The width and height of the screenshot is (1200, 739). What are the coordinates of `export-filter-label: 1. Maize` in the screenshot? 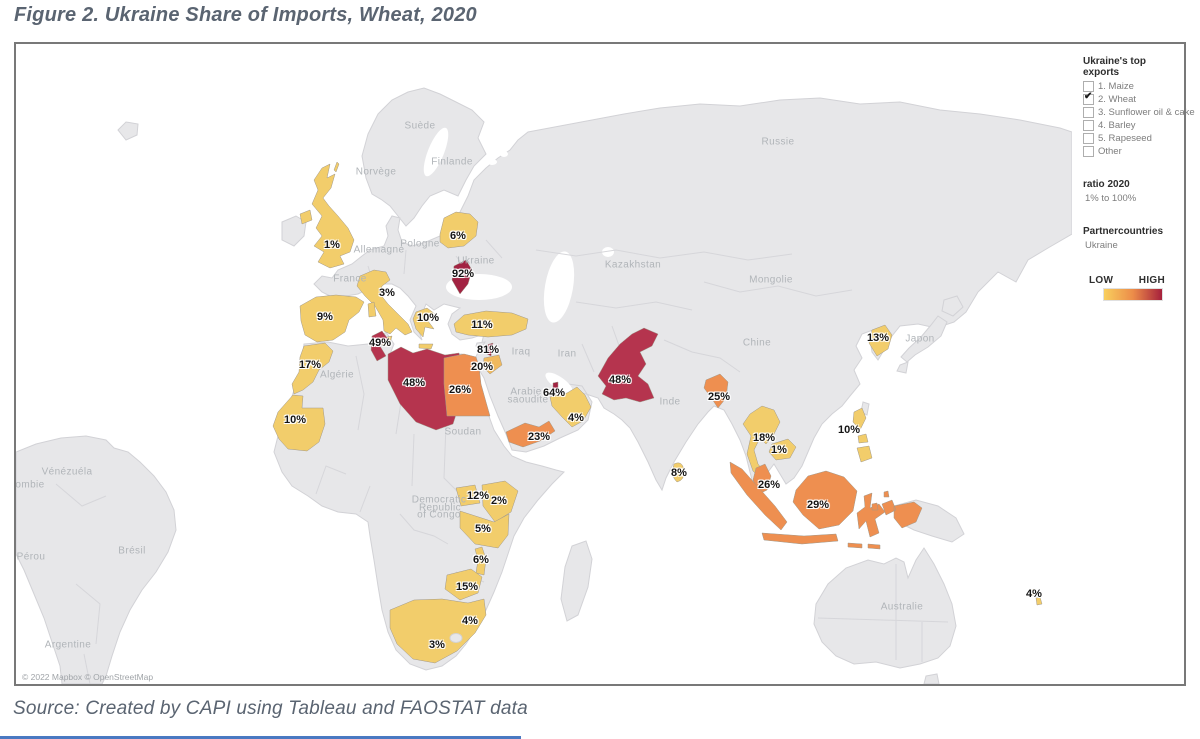 It's located at (1116, 86).